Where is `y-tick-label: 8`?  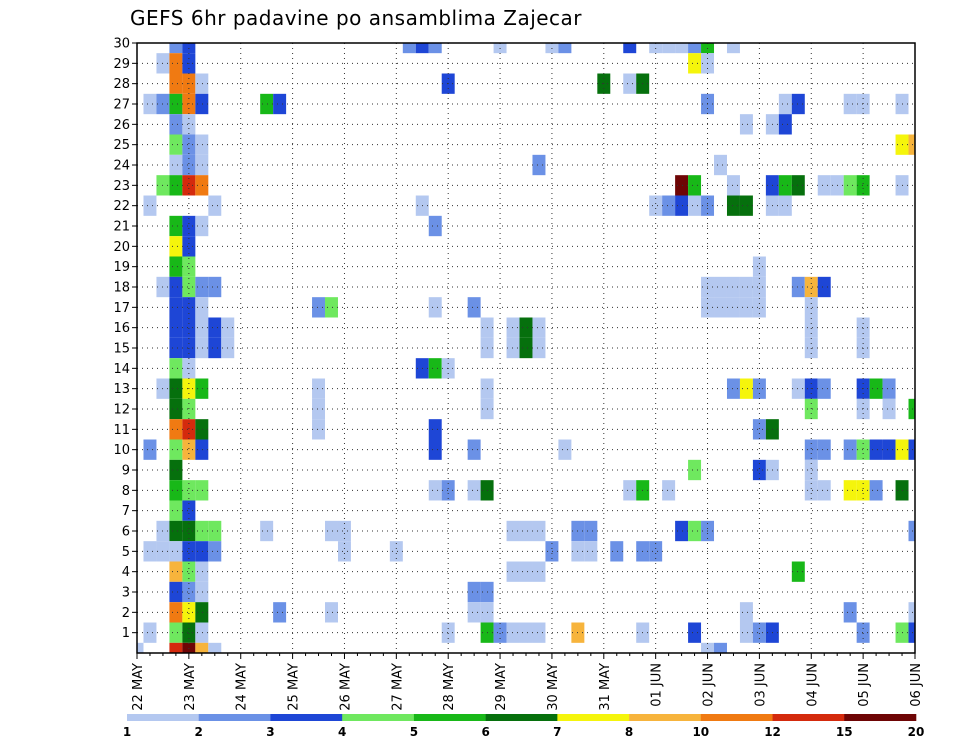
y-tick-label: 8 is located at coordinates (126, 491).